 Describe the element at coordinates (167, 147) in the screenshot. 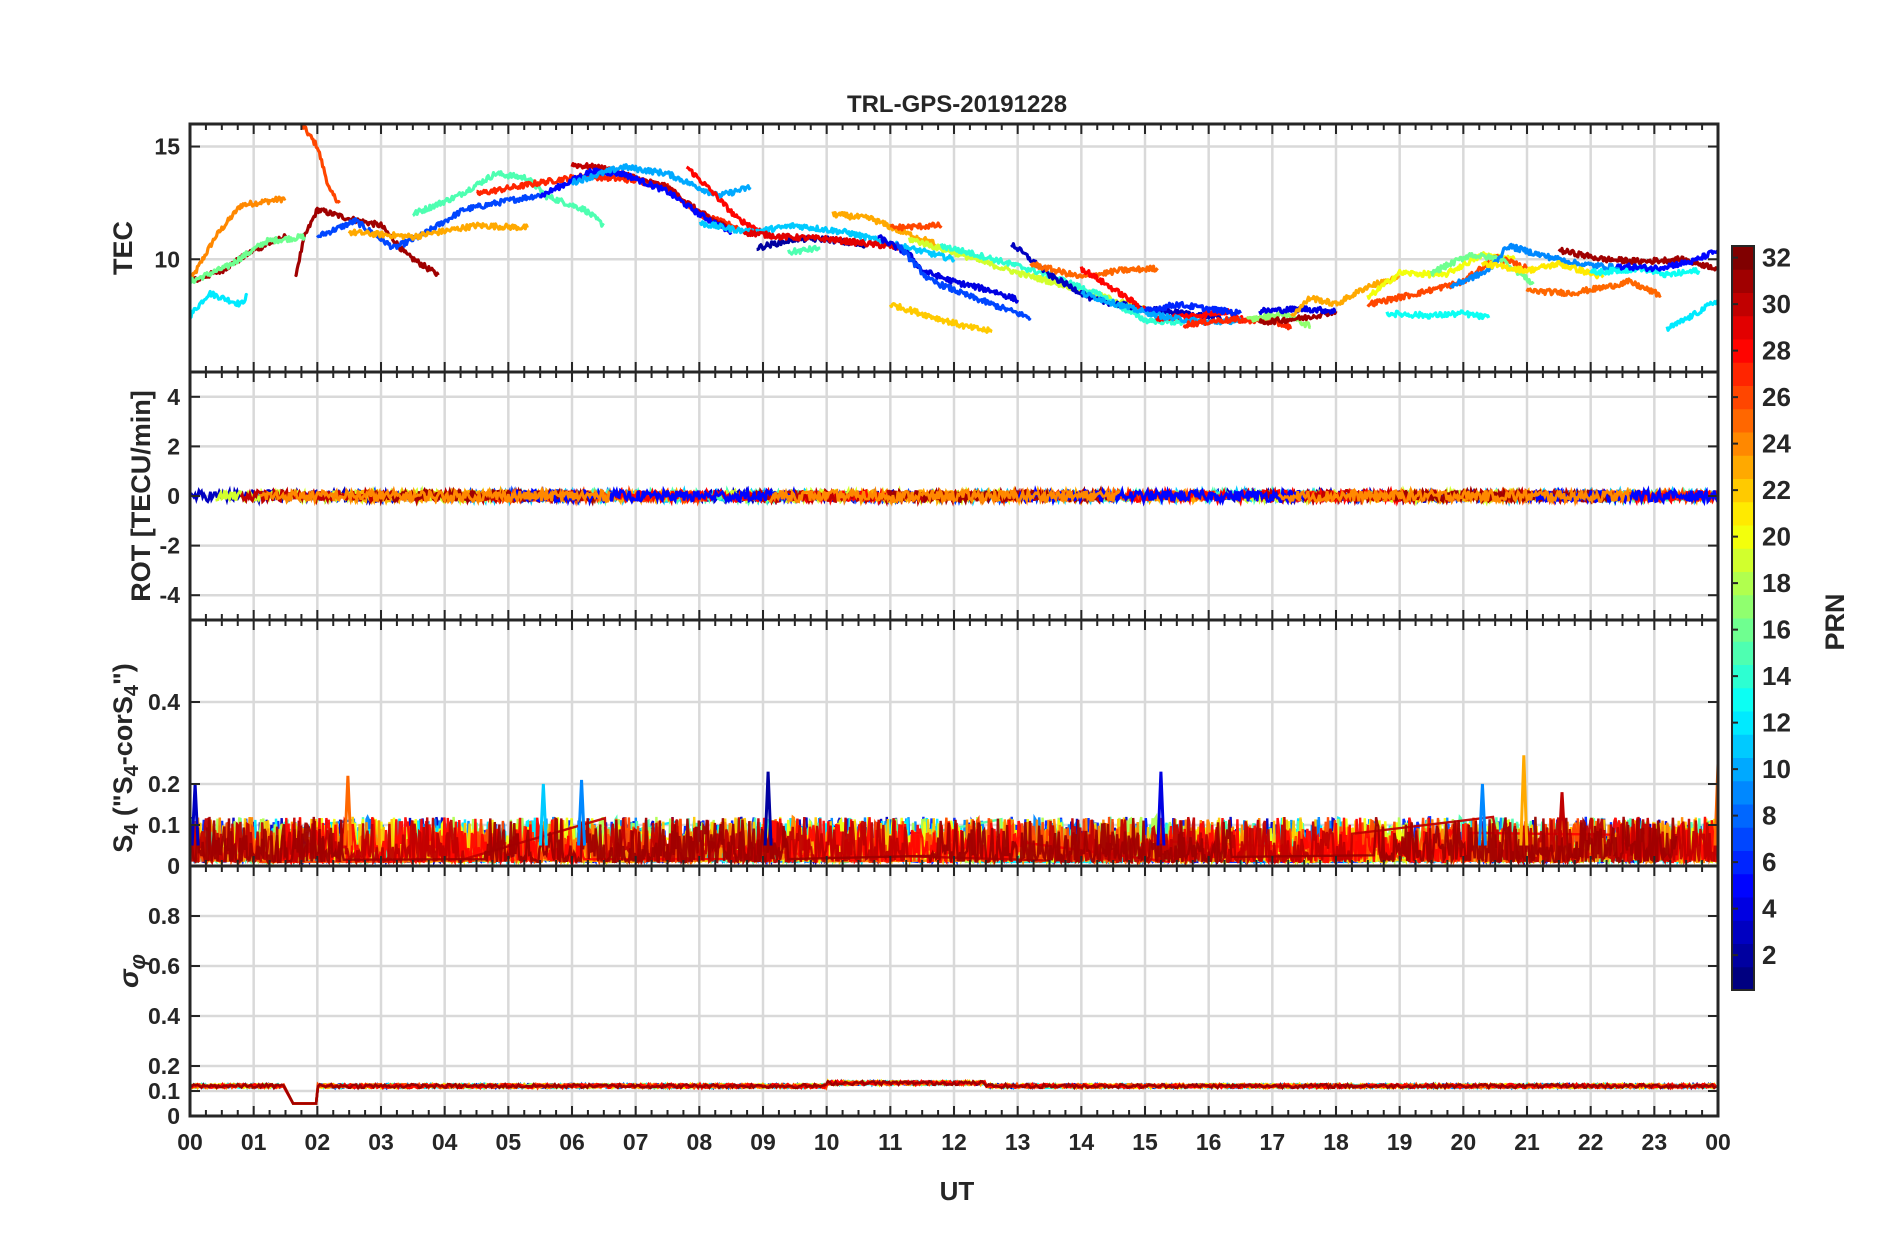

I see `y-tick-label: 15` at that location.